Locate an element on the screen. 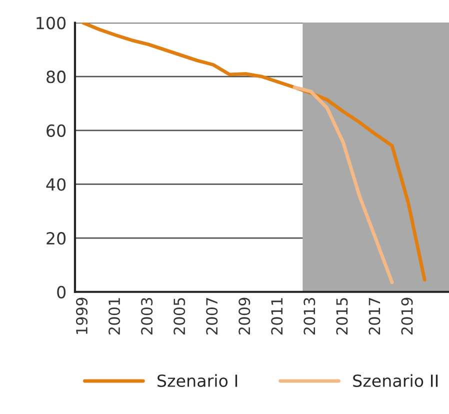 This screenshot has height=414, width=449. x-tick-label: 2005 is located at coordinates (180, 316).